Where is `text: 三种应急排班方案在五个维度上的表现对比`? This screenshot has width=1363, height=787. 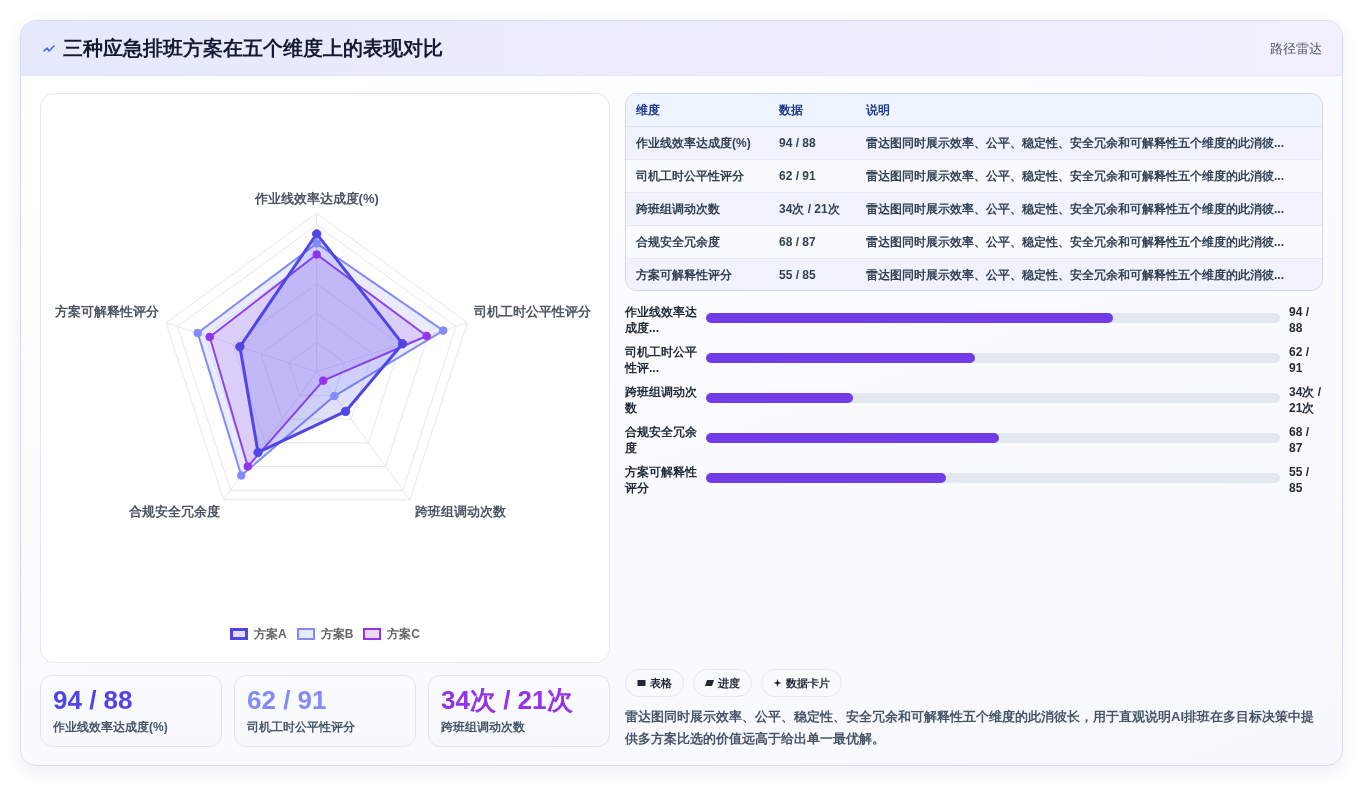 text: 三种应急排班方案在五个维度上的表现对比 is located at coordinates (253, 48).